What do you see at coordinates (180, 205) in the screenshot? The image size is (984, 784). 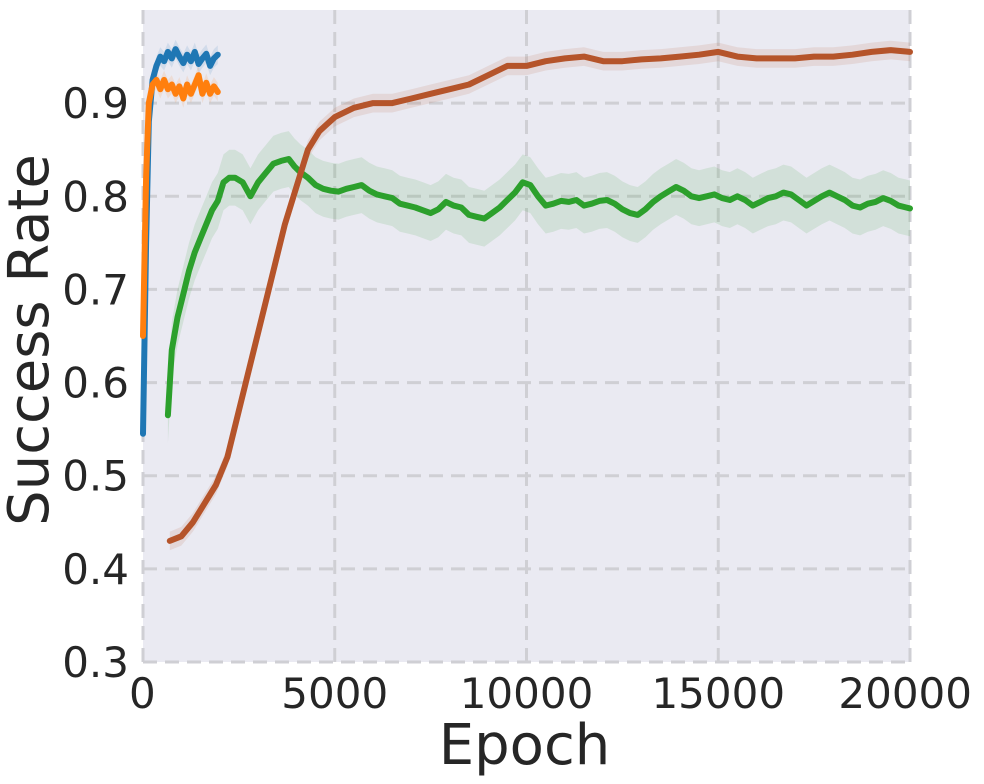 I see `series-2-line` at bounding box center [180, 205].